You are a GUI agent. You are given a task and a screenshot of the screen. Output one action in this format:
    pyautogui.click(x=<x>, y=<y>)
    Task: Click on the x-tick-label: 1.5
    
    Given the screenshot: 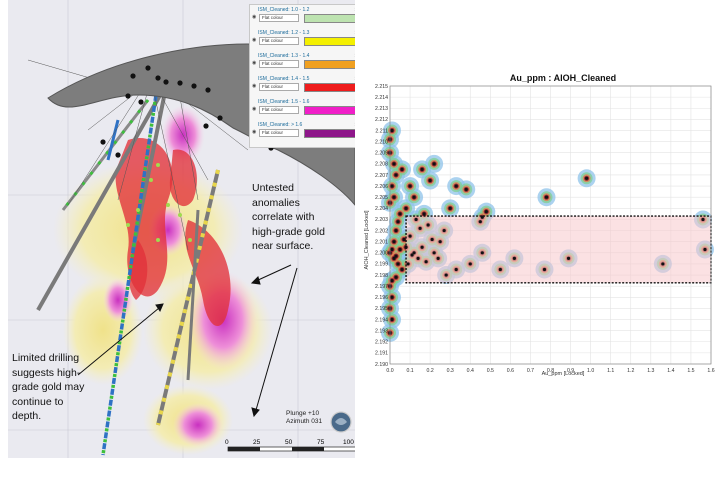 What is the action you would take?
    pyautogui.click(x=690, y=371)
    